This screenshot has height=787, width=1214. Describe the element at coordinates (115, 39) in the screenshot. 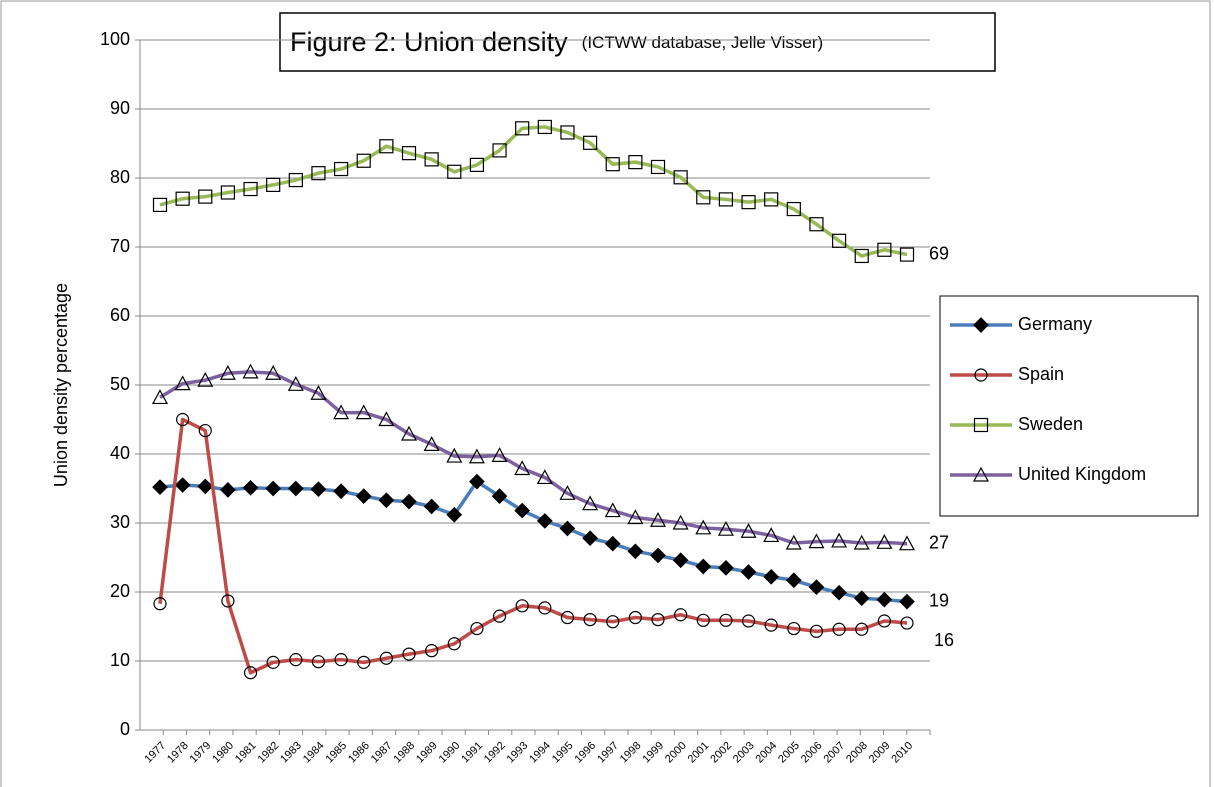

I see `y-tick-label: 100` at that location.